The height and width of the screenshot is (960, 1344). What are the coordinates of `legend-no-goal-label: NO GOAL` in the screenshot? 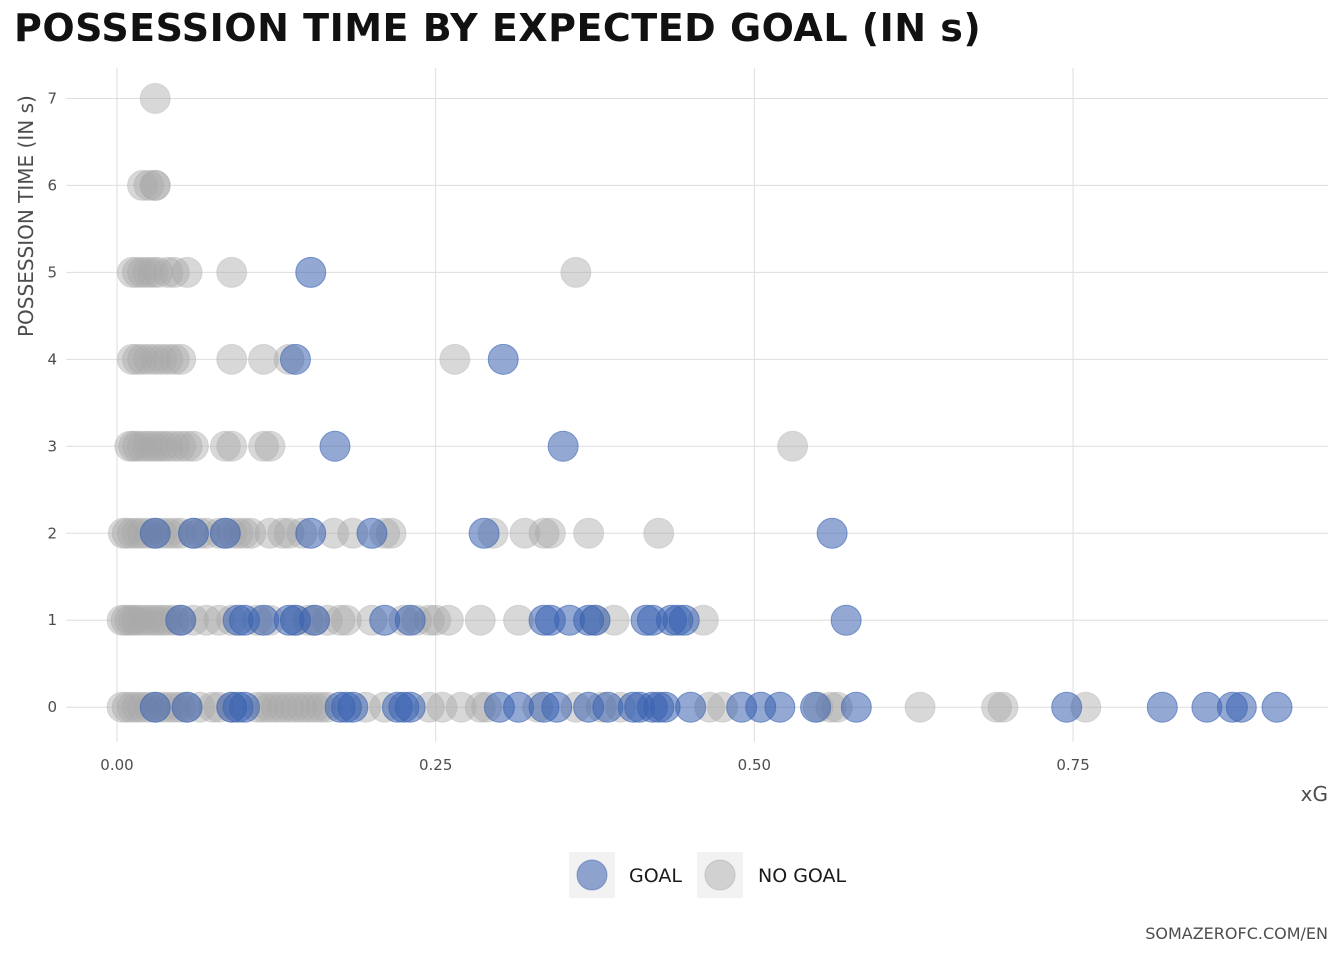 It's located at (802, 876).